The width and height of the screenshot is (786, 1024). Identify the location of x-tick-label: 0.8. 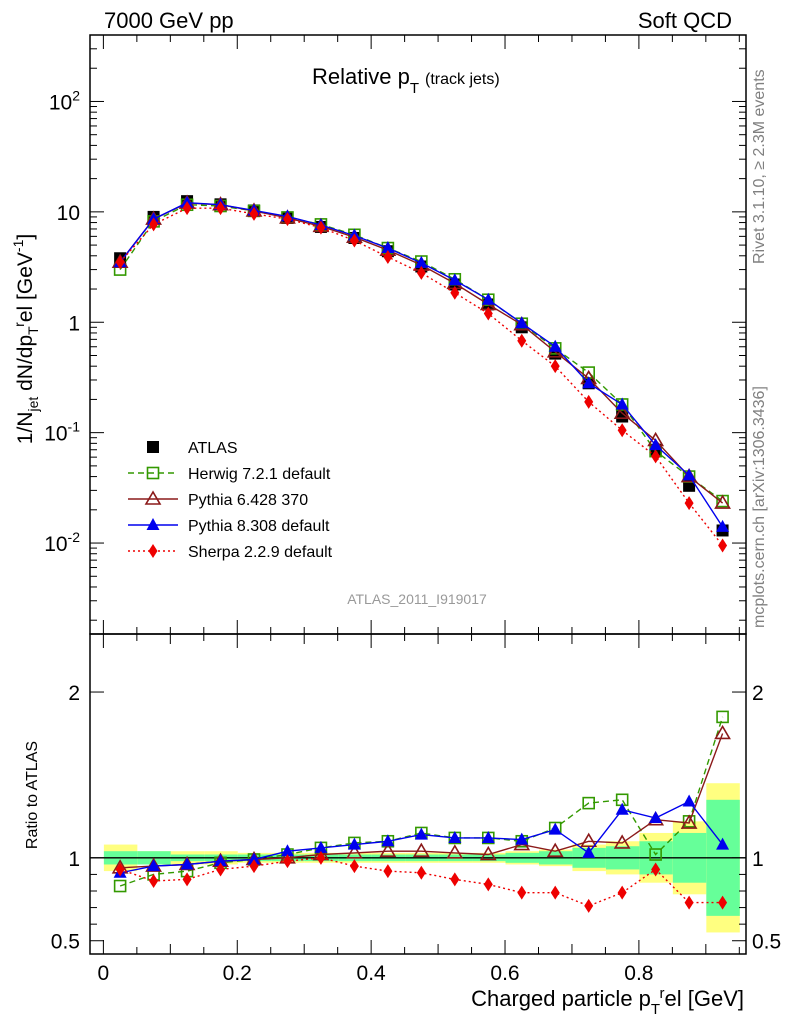
(638, 973).